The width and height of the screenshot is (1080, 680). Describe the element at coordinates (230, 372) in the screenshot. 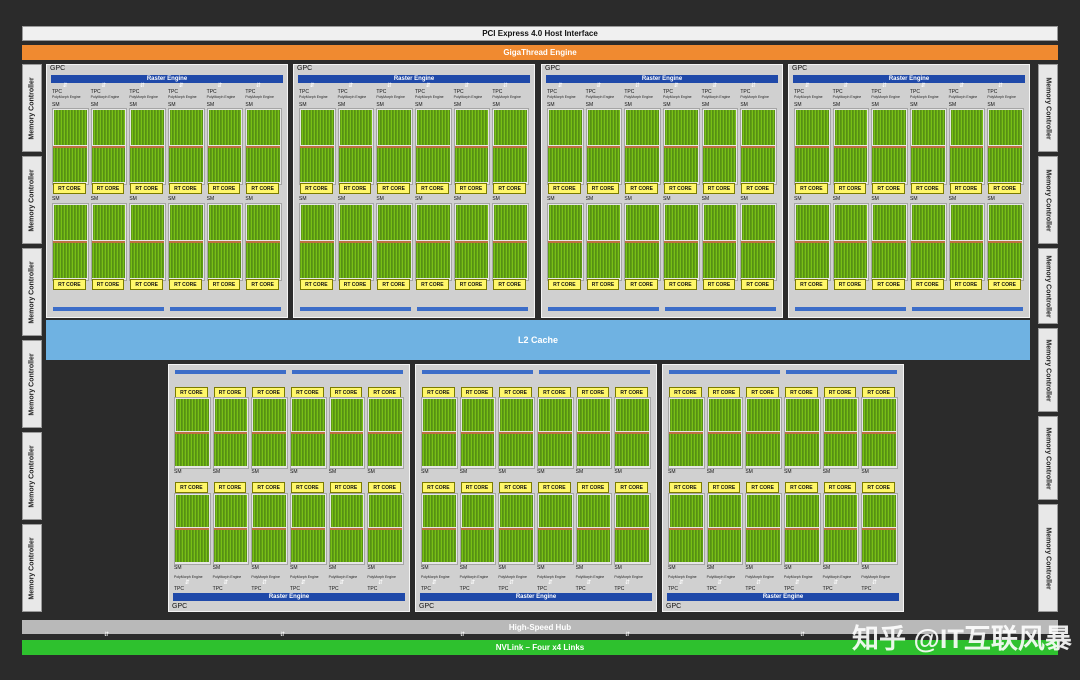

I see `l1-cache-bar` at that location.